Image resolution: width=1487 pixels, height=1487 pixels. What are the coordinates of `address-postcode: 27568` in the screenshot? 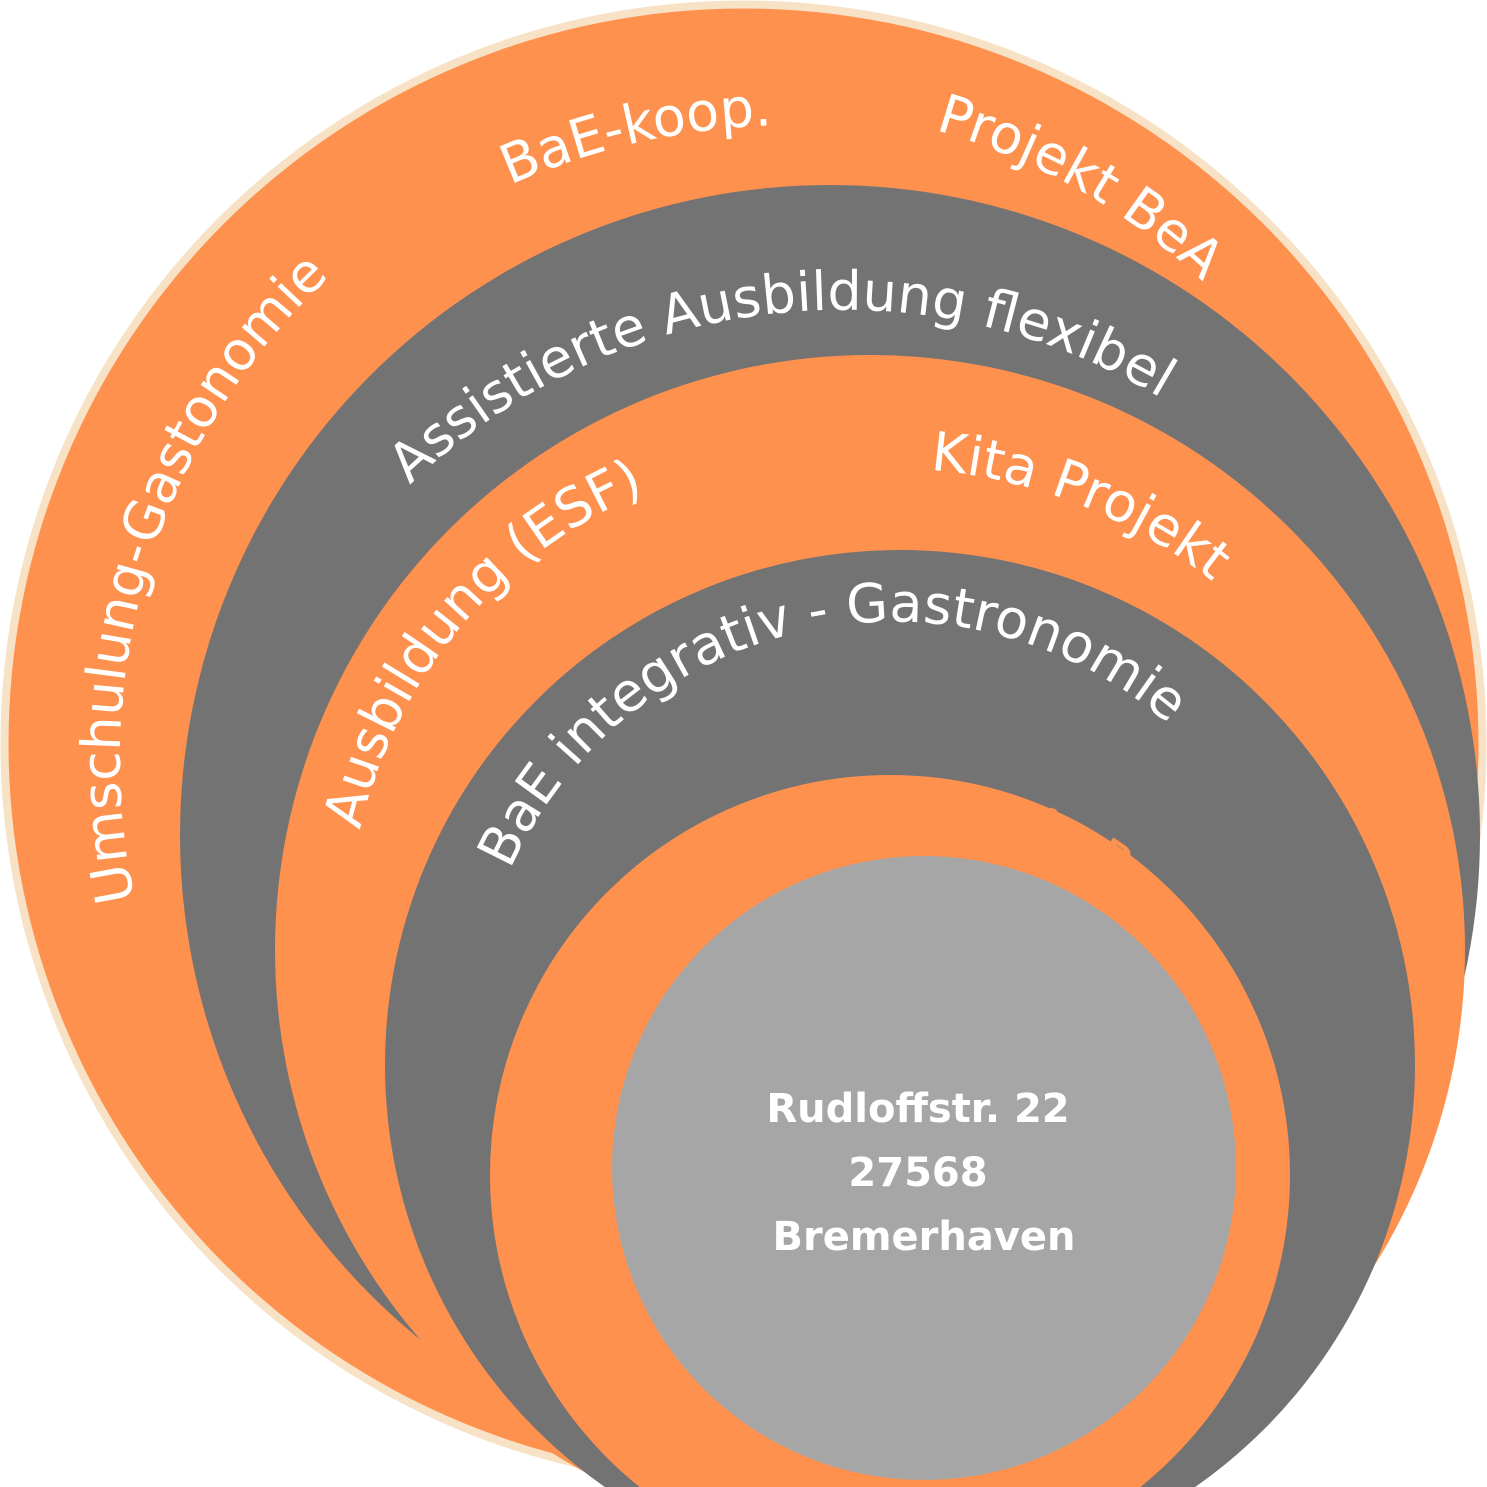 It's located at (917, 1173).